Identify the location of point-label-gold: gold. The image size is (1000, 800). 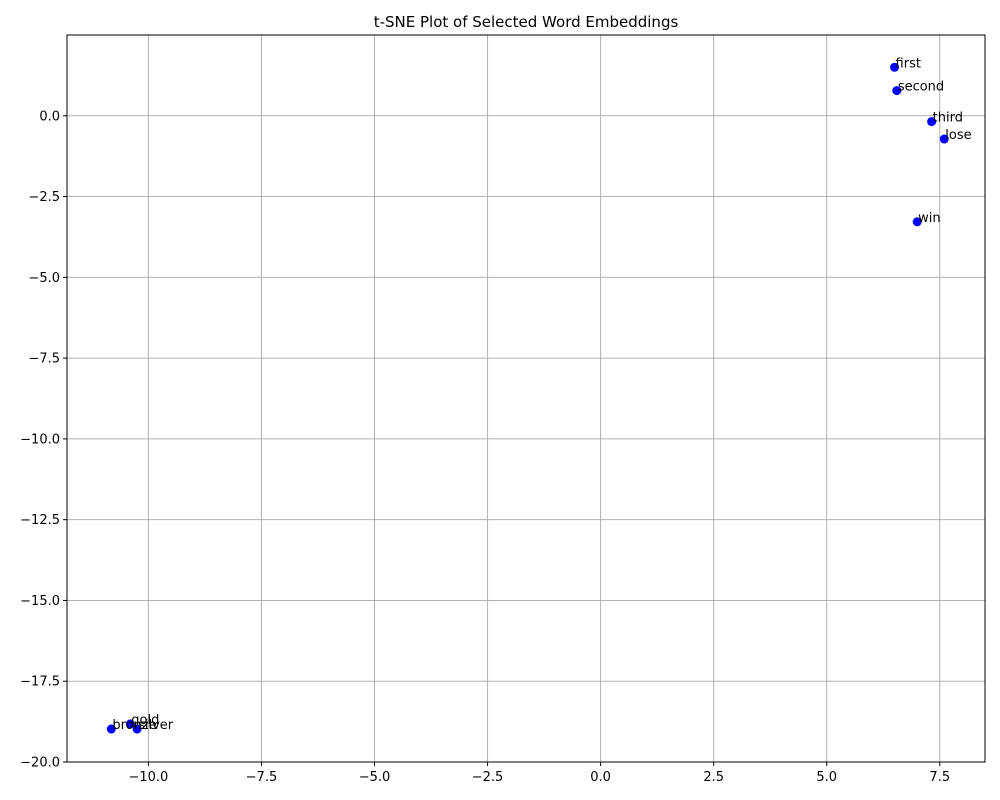
(145, 720).